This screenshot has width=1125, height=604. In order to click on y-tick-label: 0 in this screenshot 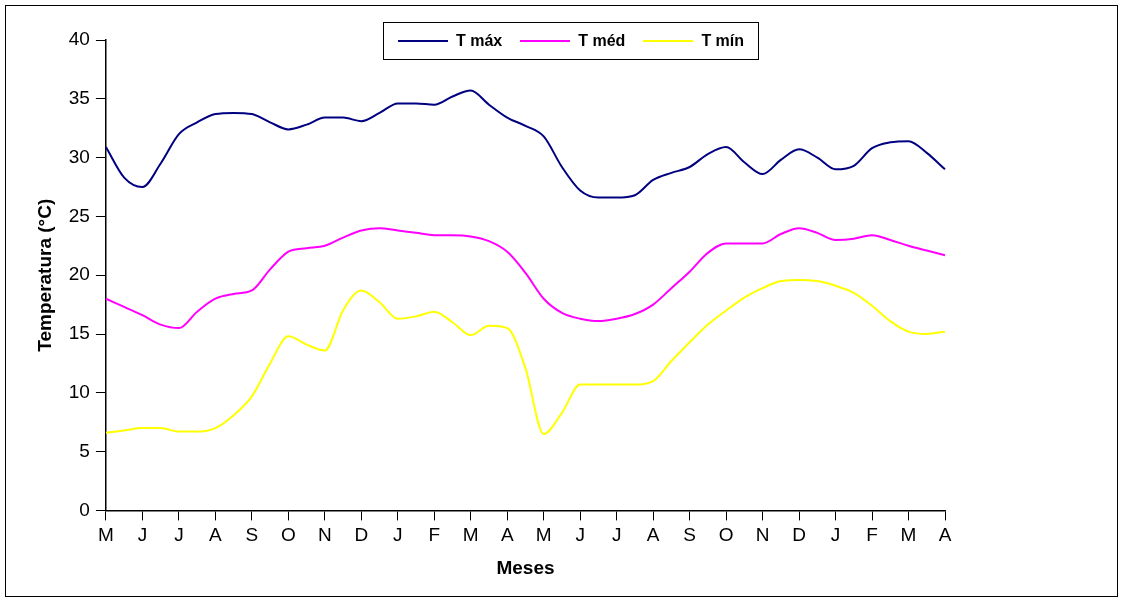, I will do `click(84, 509)`.